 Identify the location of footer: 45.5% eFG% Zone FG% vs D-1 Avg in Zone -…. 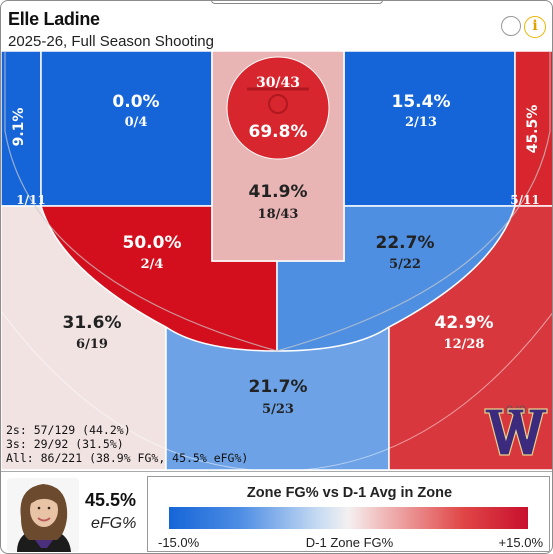
(276, 512).